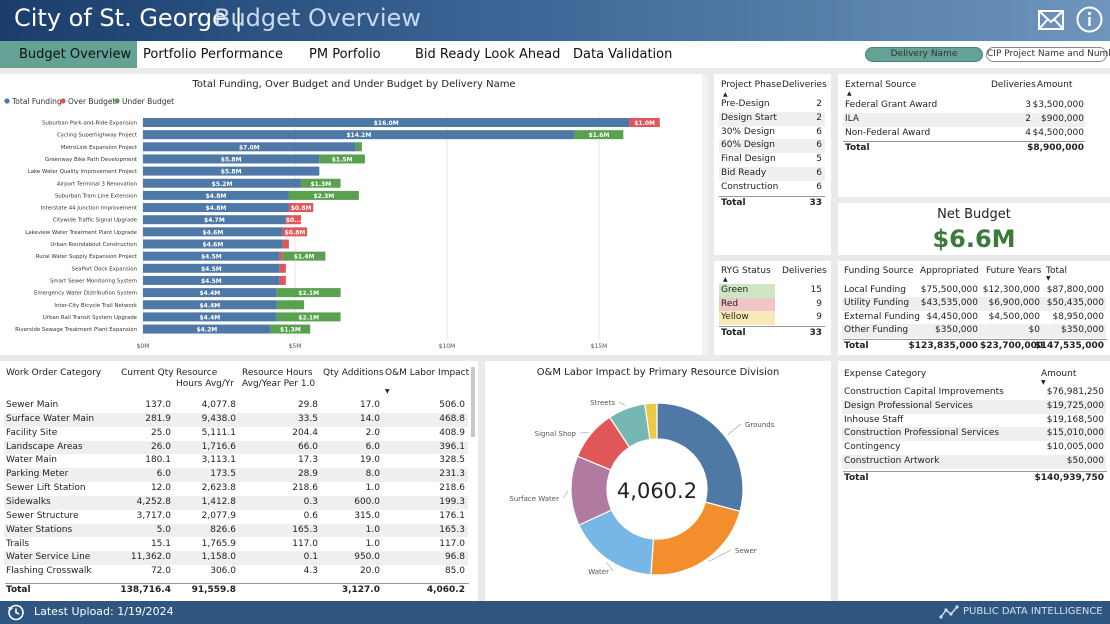 This screenshot has width=1110, height=624. Describe the element at coordinates (922, 433) in the screenshot. I see `expense-cell: Construction Professional Services` at that location.